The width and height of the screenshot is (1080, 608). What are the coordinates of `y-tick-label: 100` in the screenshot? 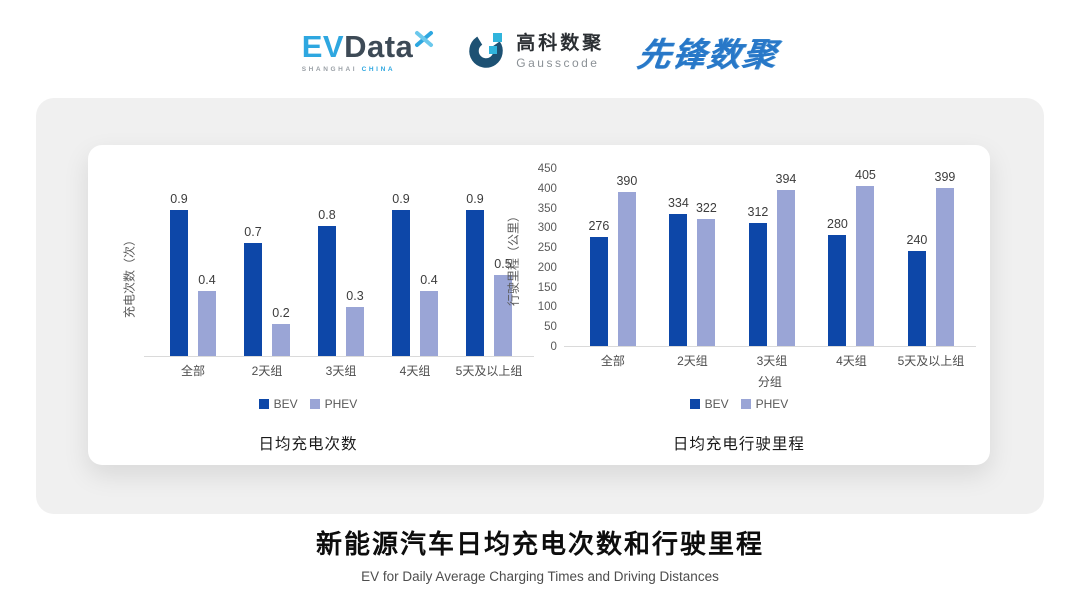 It's located at (547, 307).